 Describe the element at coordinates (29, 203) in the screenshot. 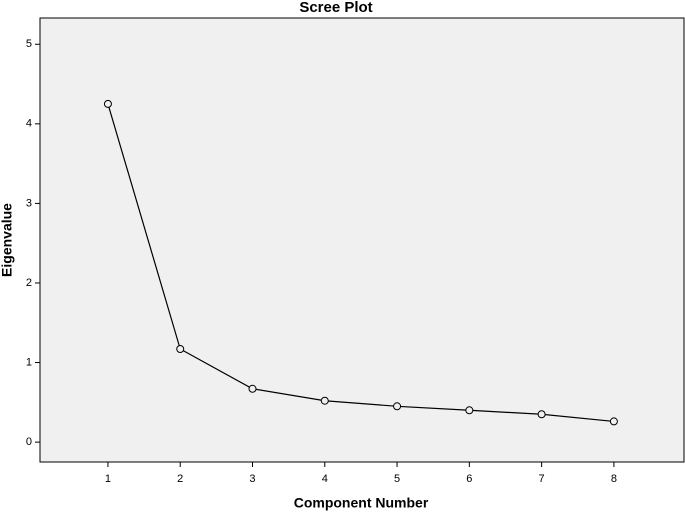

I see `y-tick-label: 3` at that location.